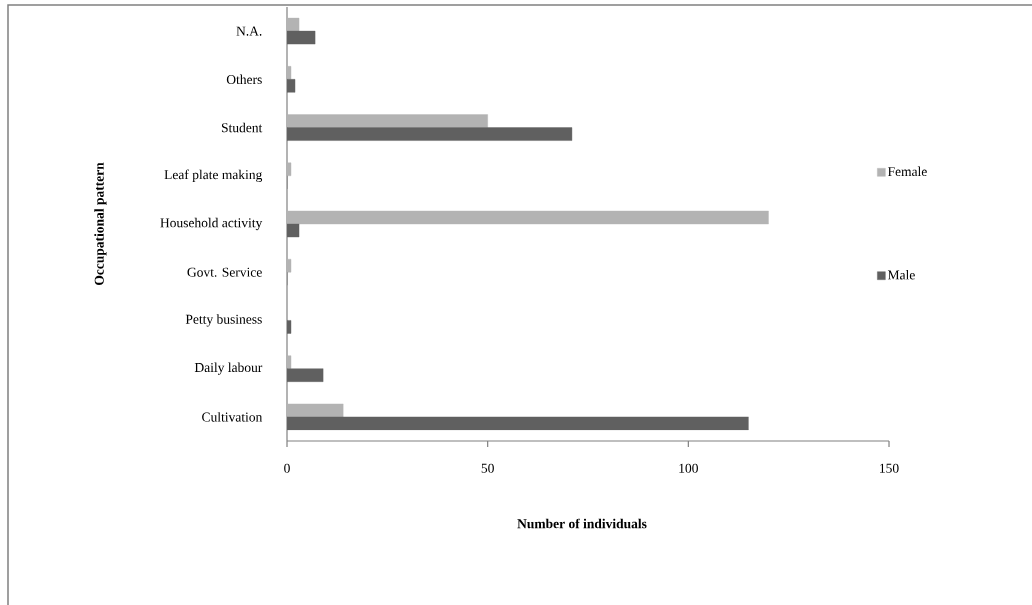 The width and height of the screenshot is (1032, 605). What do you see at coordinates (211, 224) in the screenshot?
I see `y-tick-label: Household activity` at bounding box center [211, 224].